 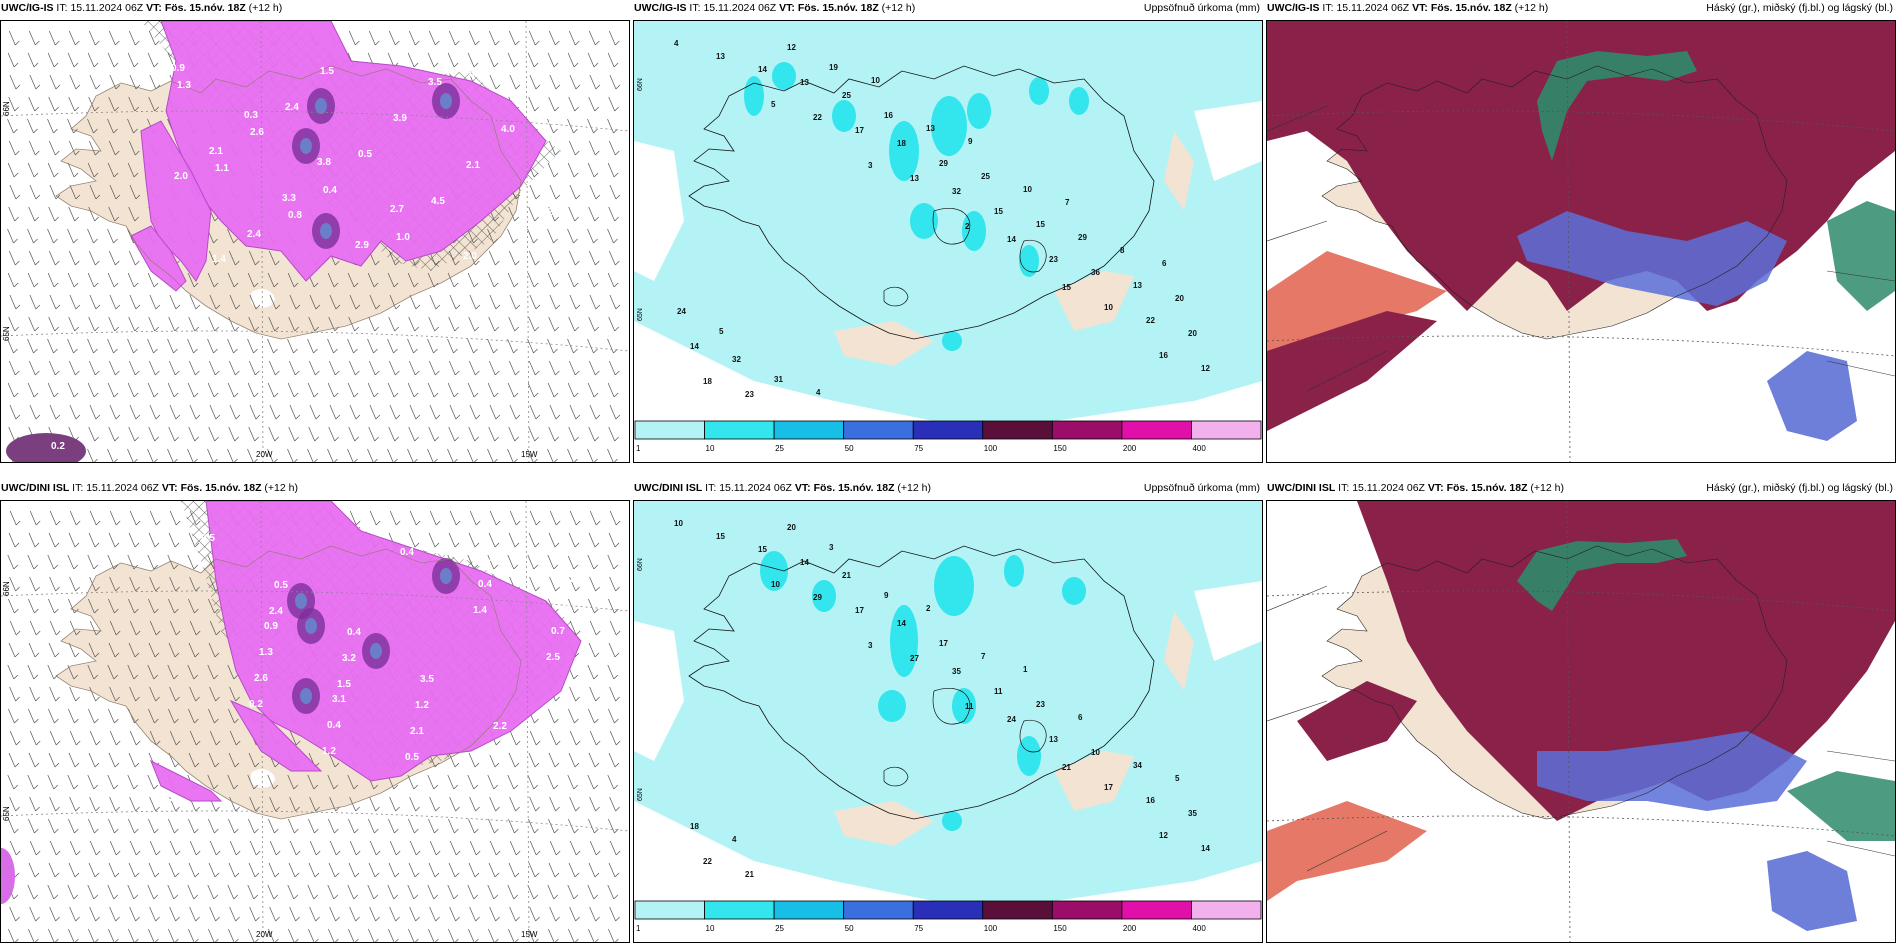 I want to click on wind-value-label: 2.4, so click(x=563, y=605).